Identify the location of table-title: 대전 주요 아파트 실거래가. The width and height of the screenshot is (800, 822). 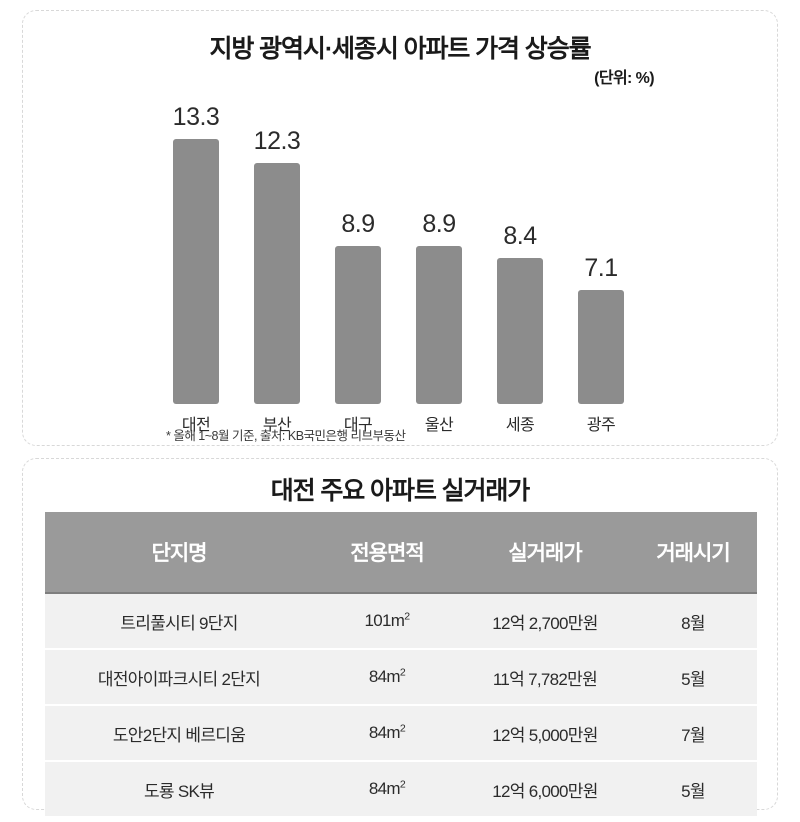
(400, 491).